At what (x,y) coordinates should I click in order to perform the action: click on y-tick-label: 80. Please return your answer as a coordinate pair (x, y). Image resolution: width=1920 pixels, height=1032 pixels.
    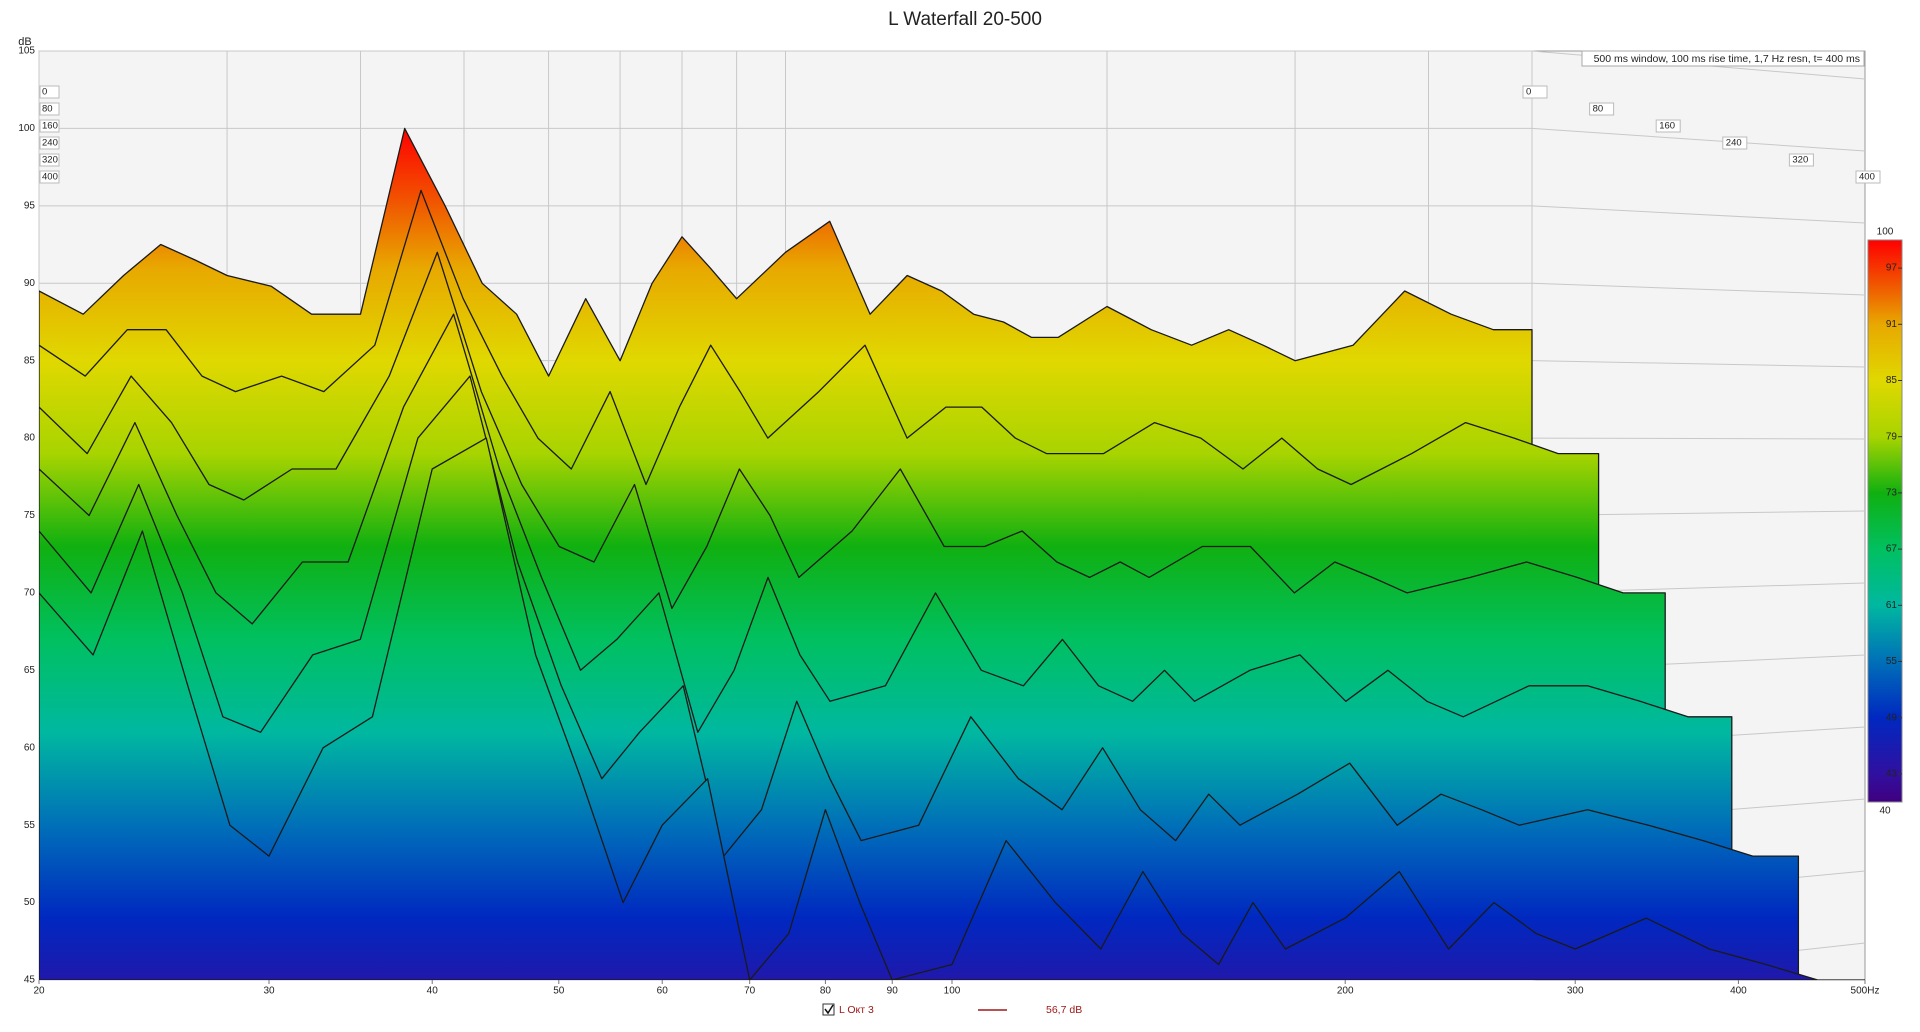
    Looking at the image, I should click on (30, 438).